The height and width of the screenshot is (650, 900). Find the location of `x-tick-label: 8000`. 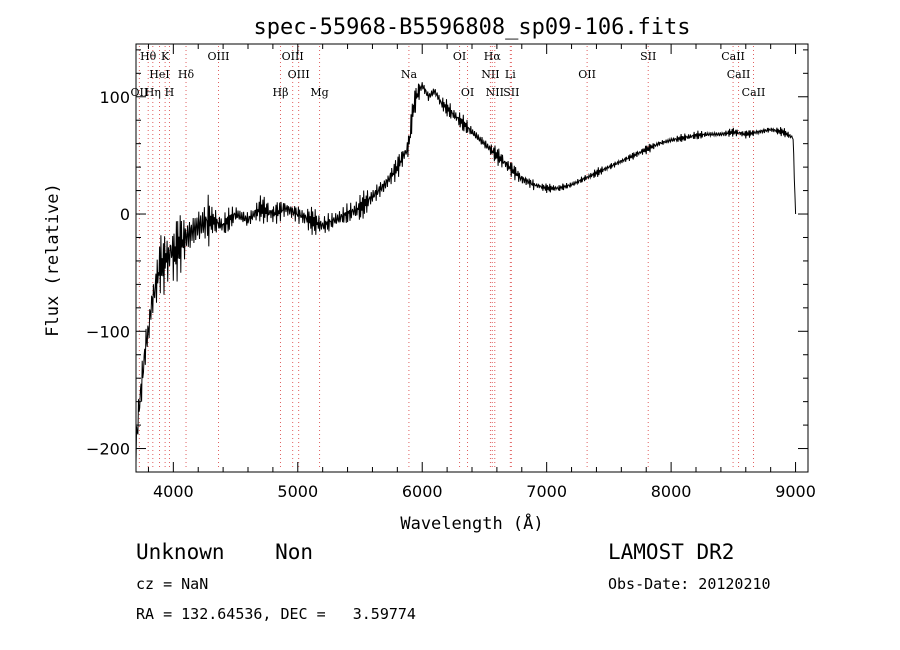

x-tick-label: 8000 is located at coordinates (671, 491).